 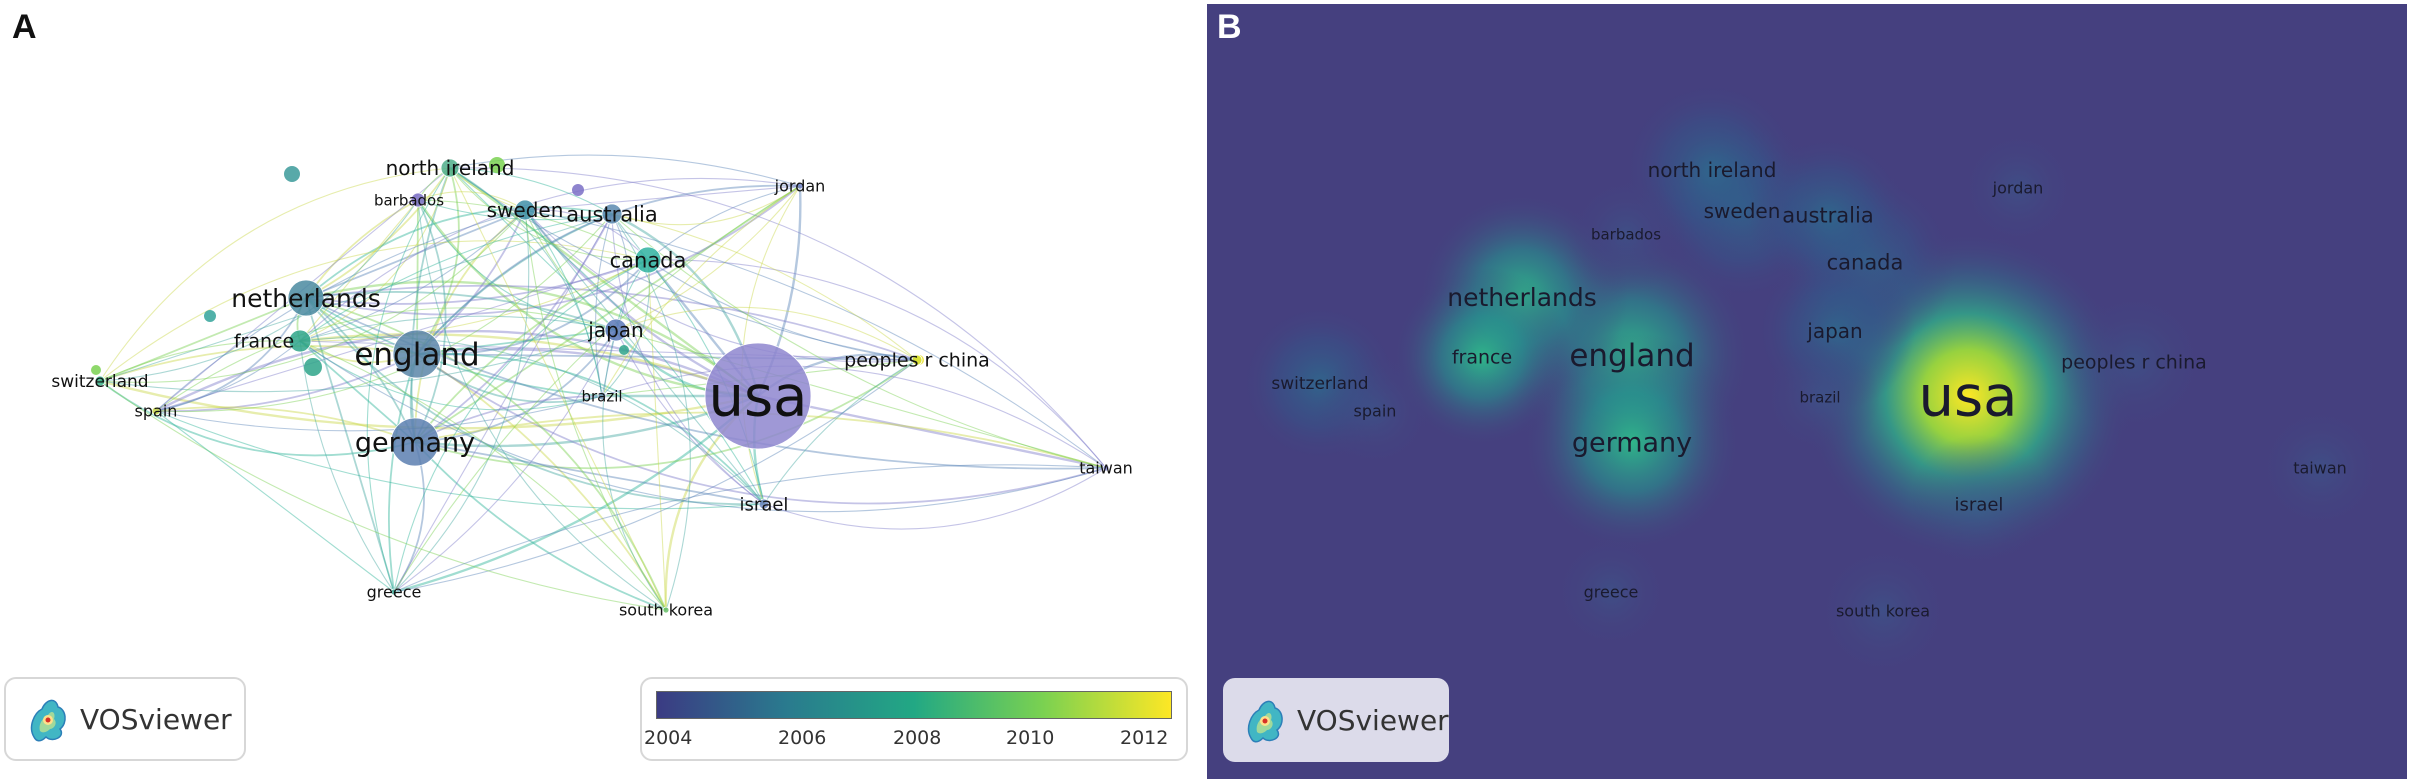 I want to click on edge-israel-taiwan, so click(x=935, y=498).